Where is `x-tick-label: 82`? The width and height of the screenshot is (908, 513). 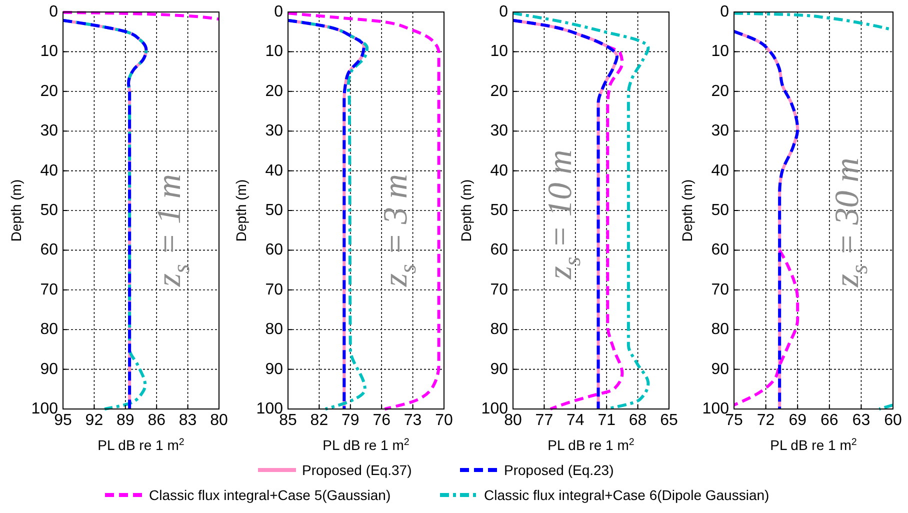
x-tick-label: 82 is located at coordinates (319, 420).